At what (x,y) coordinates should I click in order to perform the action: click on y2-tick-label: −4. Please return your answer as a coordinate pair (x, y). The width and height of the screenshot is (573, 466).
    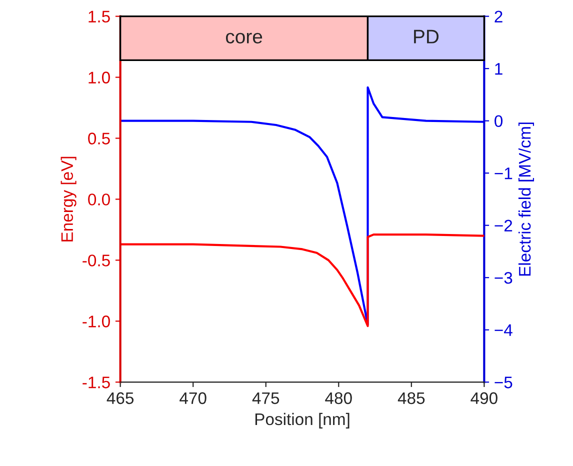
    Looking at the image, I should click on (503, 330).